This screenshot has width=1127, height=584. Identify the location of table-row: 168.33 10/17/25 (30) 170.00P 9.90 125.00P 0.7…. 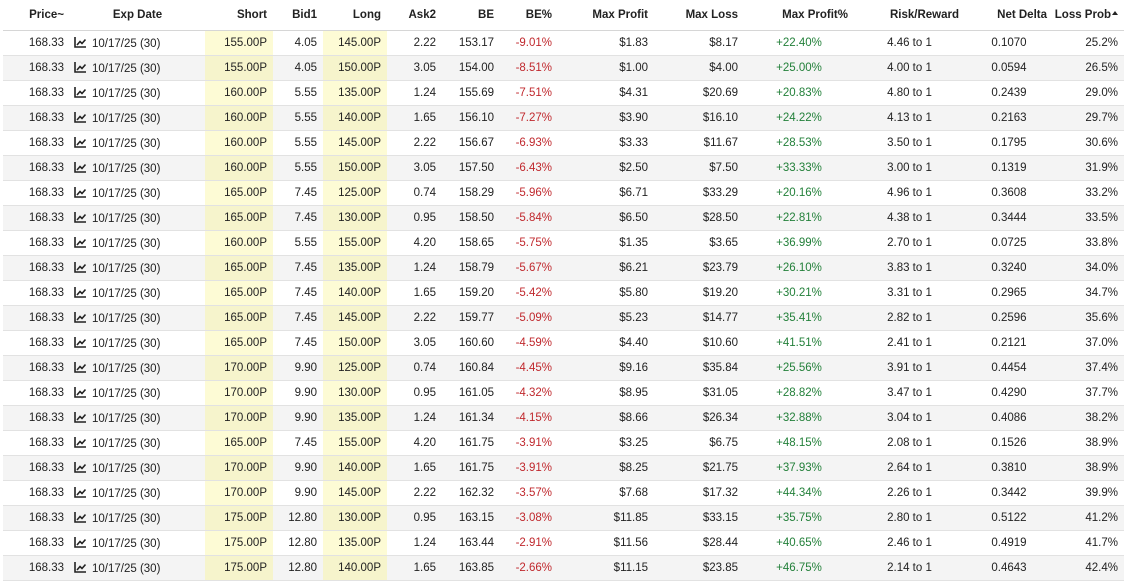
(563, 368).